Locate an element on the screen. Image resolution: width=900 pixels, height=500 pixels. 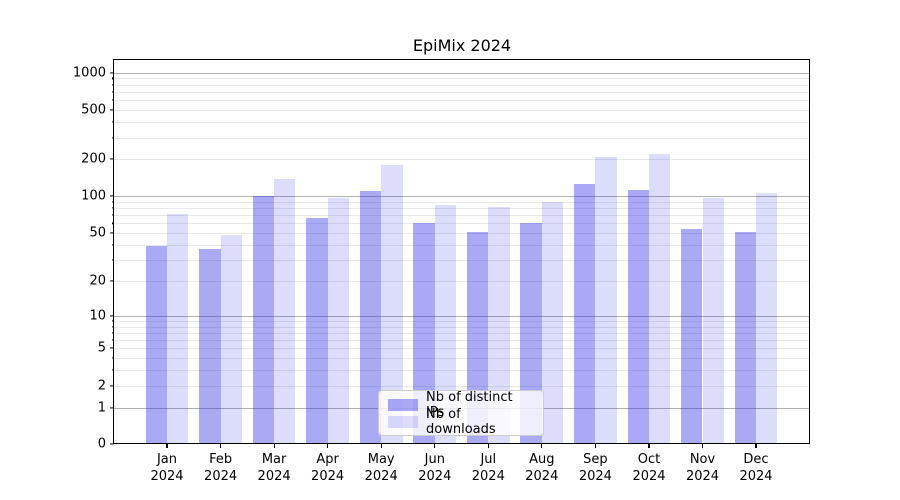
bar-downloads-apr is located at coordinates (338, 321).